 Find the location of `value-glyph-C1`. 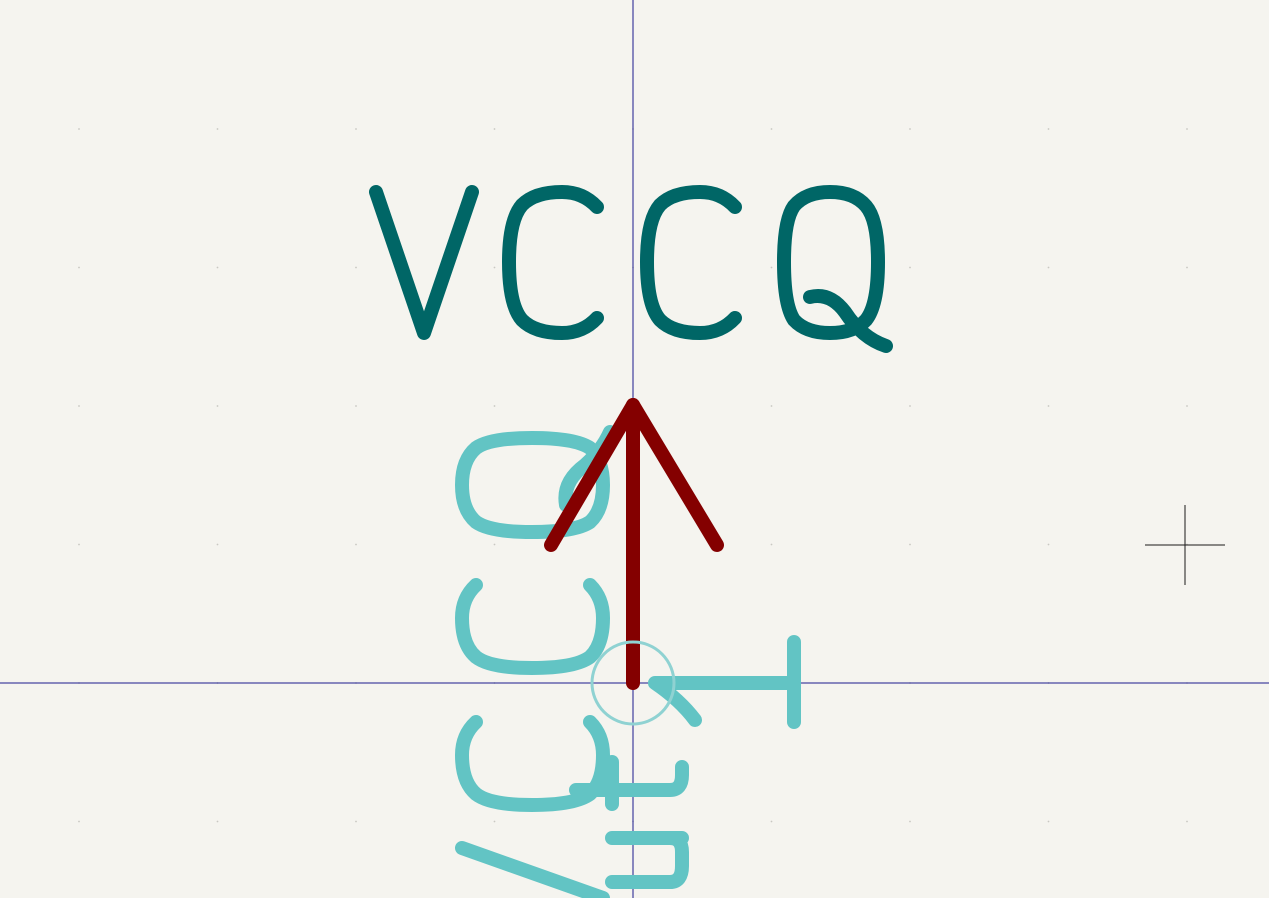

value-glyph-C1 is located at coordinates (553, 262).